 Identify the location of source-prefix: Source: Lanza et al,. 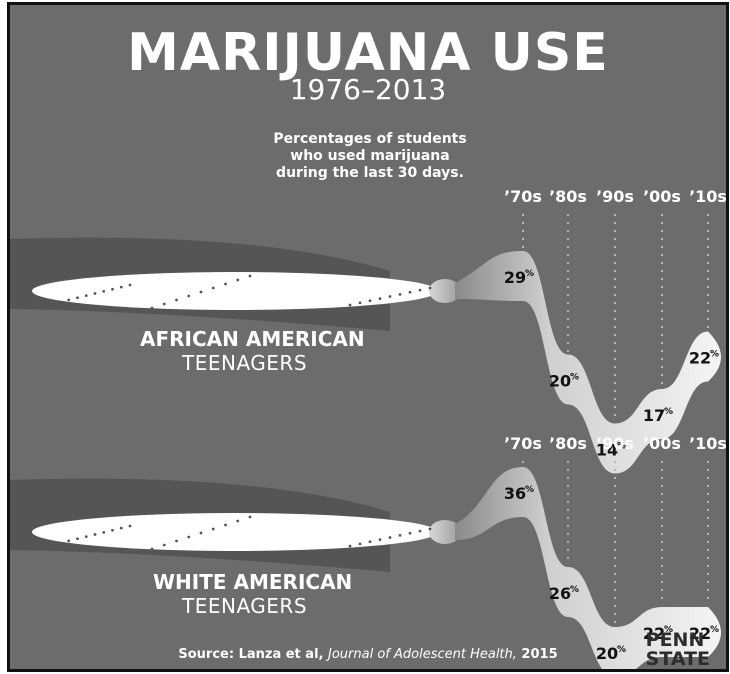
(253, 654).